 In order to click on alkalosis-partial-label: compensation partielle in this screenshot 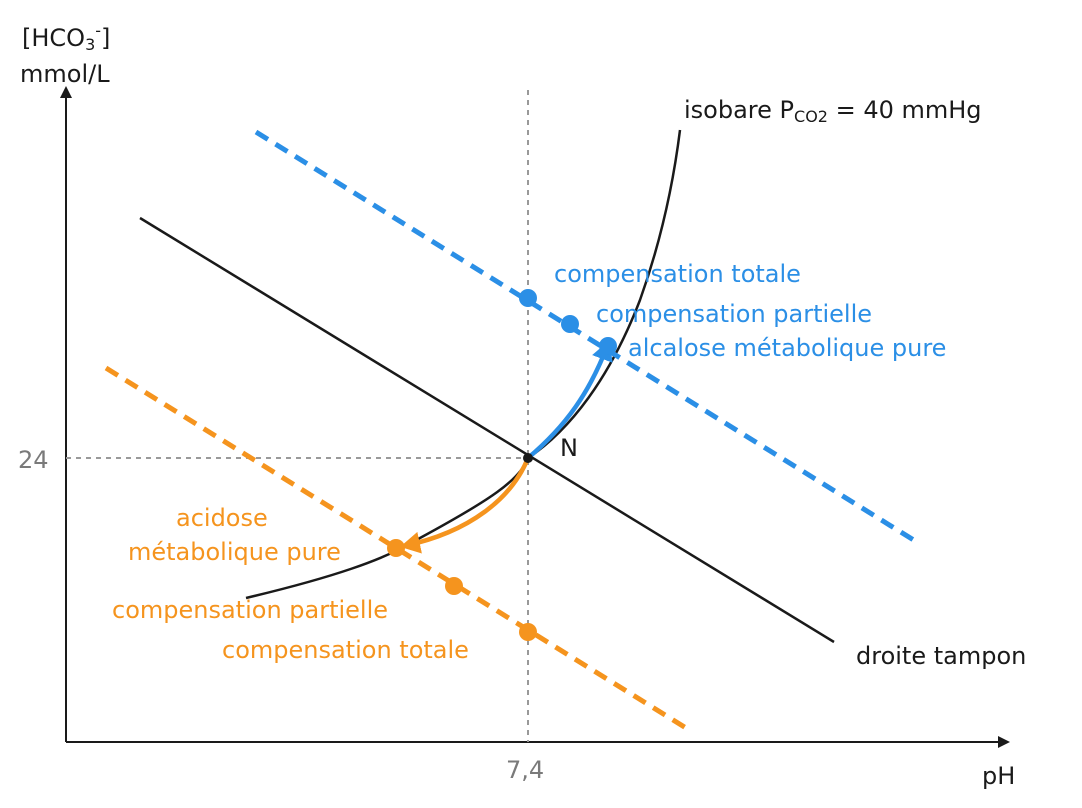, I will do `click(734, 314)`.